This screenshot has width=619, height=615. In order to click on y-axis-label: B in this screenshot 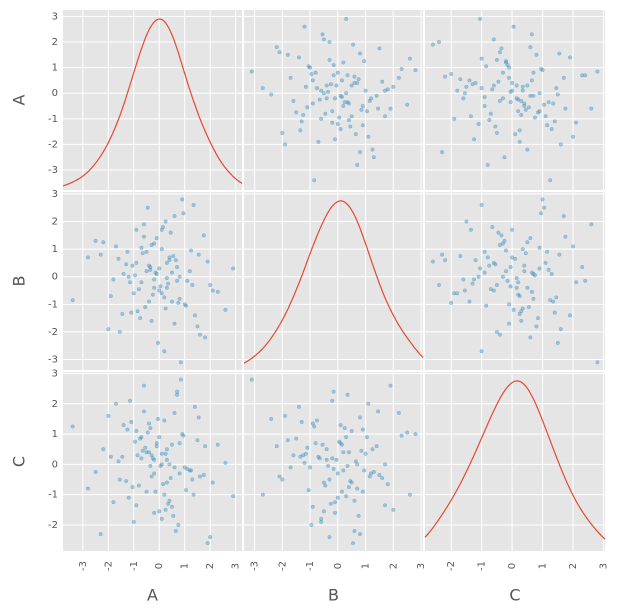, I will do `click(19, 281)`.